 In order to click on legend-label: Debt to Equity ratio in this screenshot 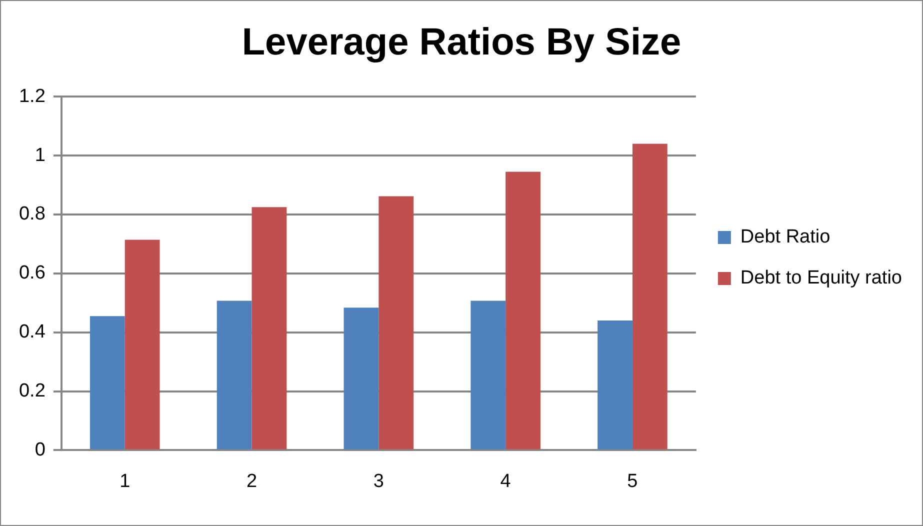, I will do `click(821, 278)`.